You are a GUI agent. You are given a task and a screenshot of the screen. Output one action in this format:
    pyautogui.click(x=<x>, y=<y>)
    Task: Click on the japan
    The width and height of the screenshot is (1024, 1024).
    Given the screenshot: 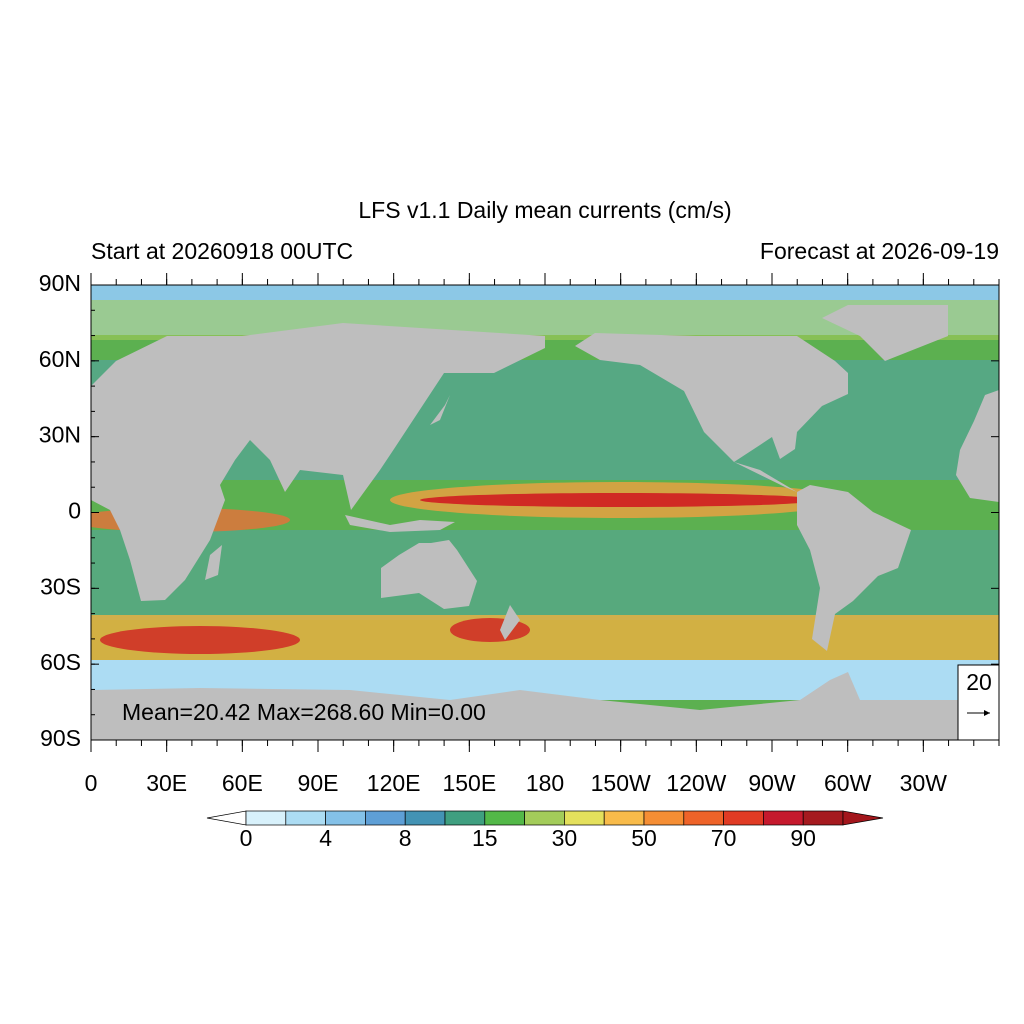 What is the action you would take?
    pyautogui.click(x=440, y=410)
    